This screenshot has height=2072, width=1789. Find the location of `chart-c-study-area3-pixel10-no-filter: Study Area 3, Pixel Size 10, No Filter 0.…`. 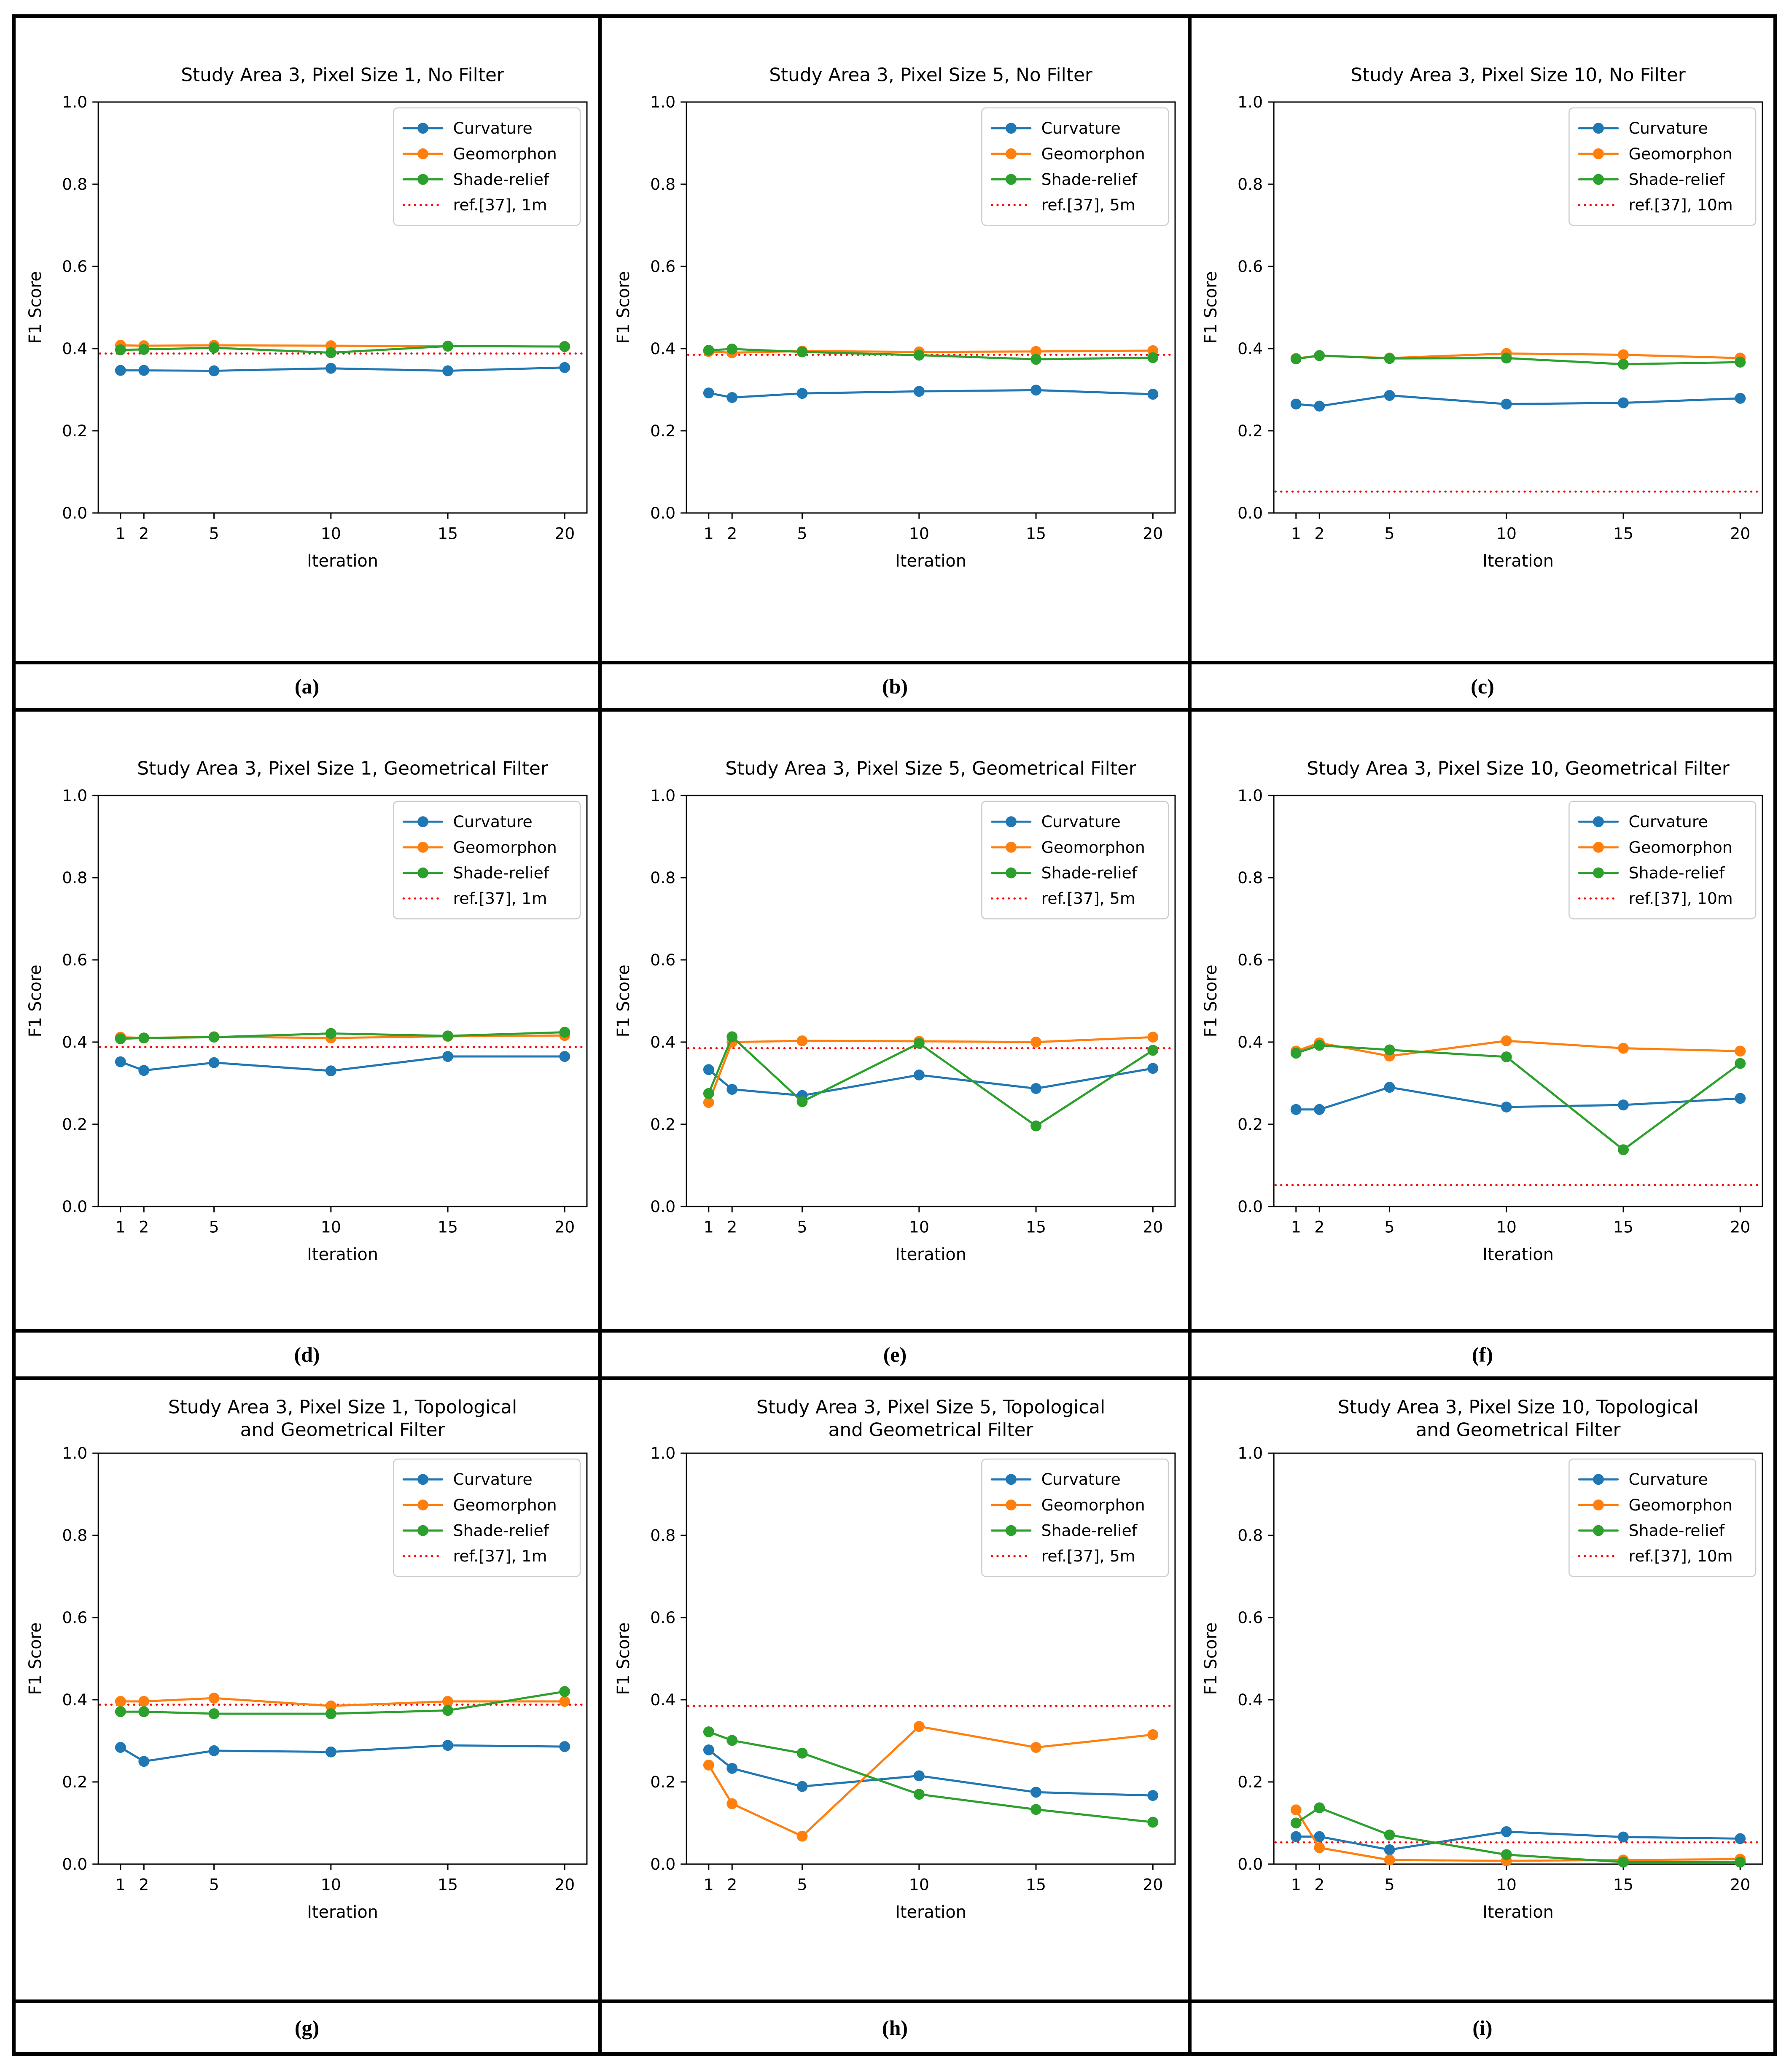

chart-c-study-area3-pixel10-no-filter: Study Area 3, Pixel Size 10, No Filter 0.… is located at coordinates (1482, 317).